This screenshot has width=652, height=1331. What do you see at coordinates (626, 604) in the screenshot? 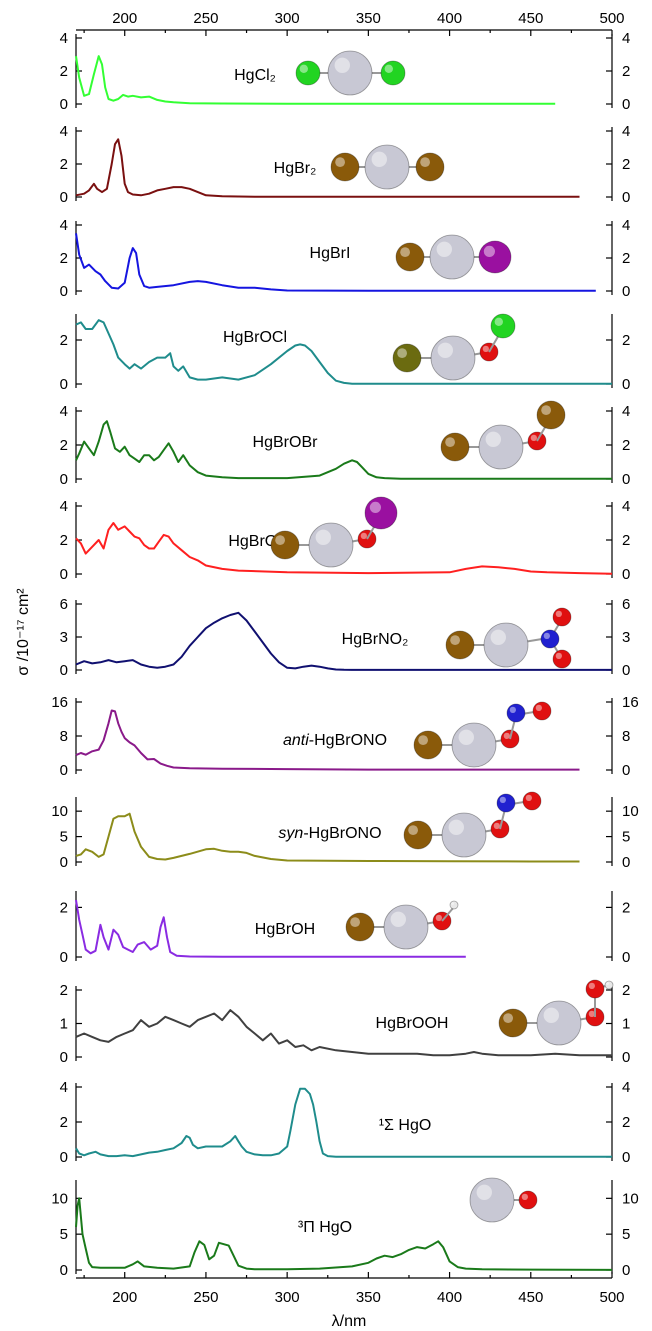
I see `y-tick-label-right: 6` at bounding box center [626, 604].